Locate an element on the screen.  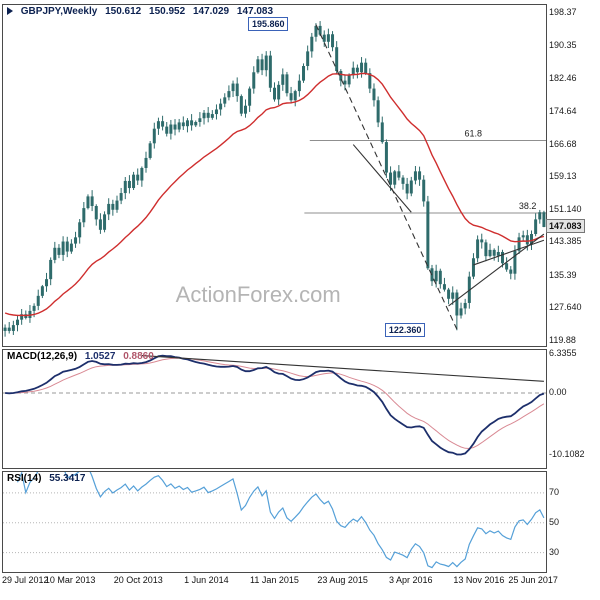
rsi-axis-label: 30 is located at coordinates (554, 551).